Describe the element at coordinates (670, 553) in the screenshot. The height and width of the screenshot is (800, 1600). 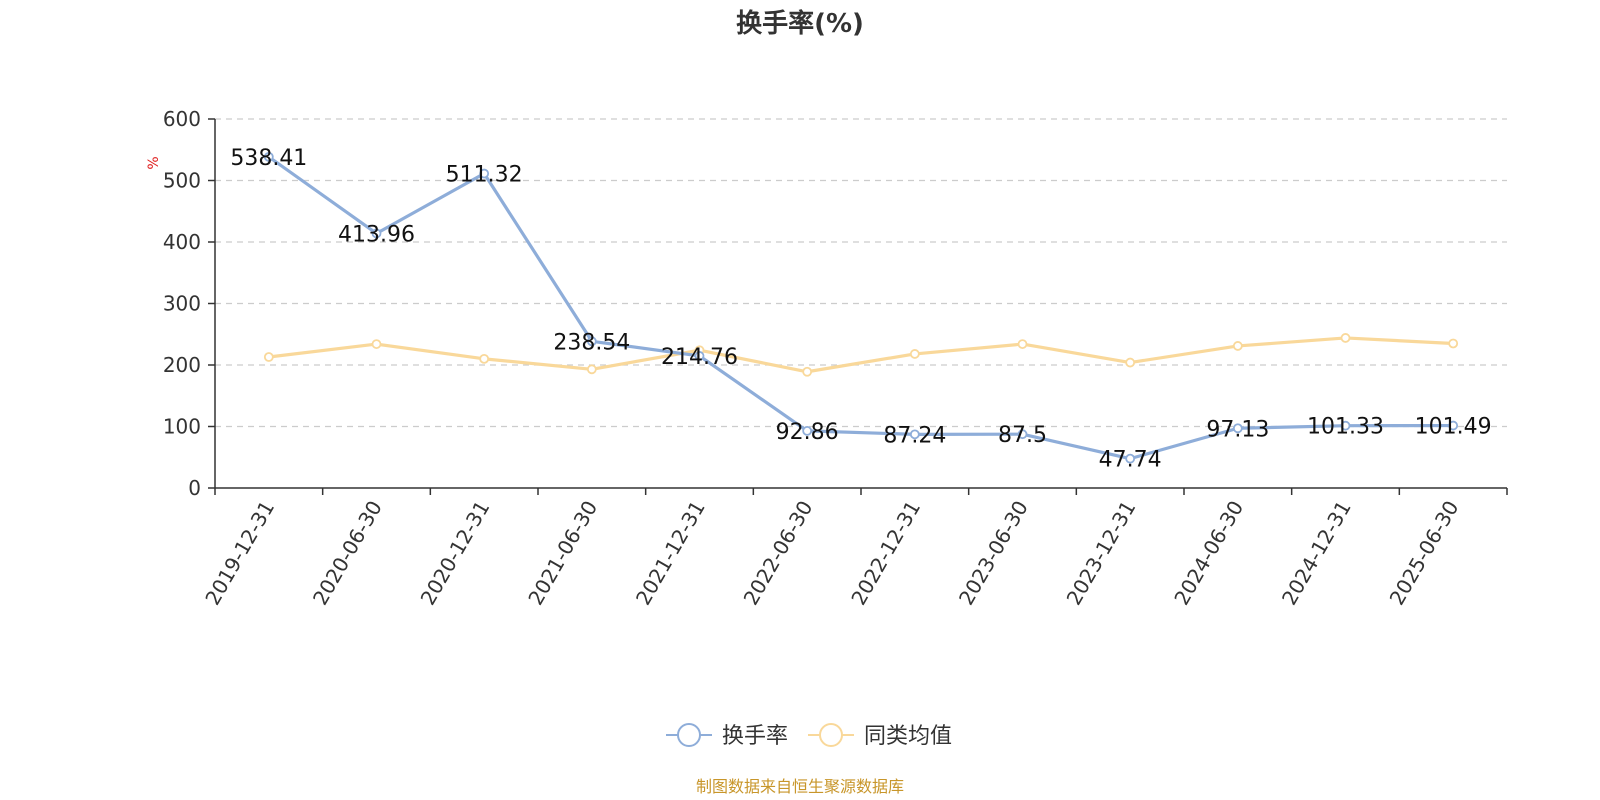
I see `x-tick-label: 2021-12-31` at that location.